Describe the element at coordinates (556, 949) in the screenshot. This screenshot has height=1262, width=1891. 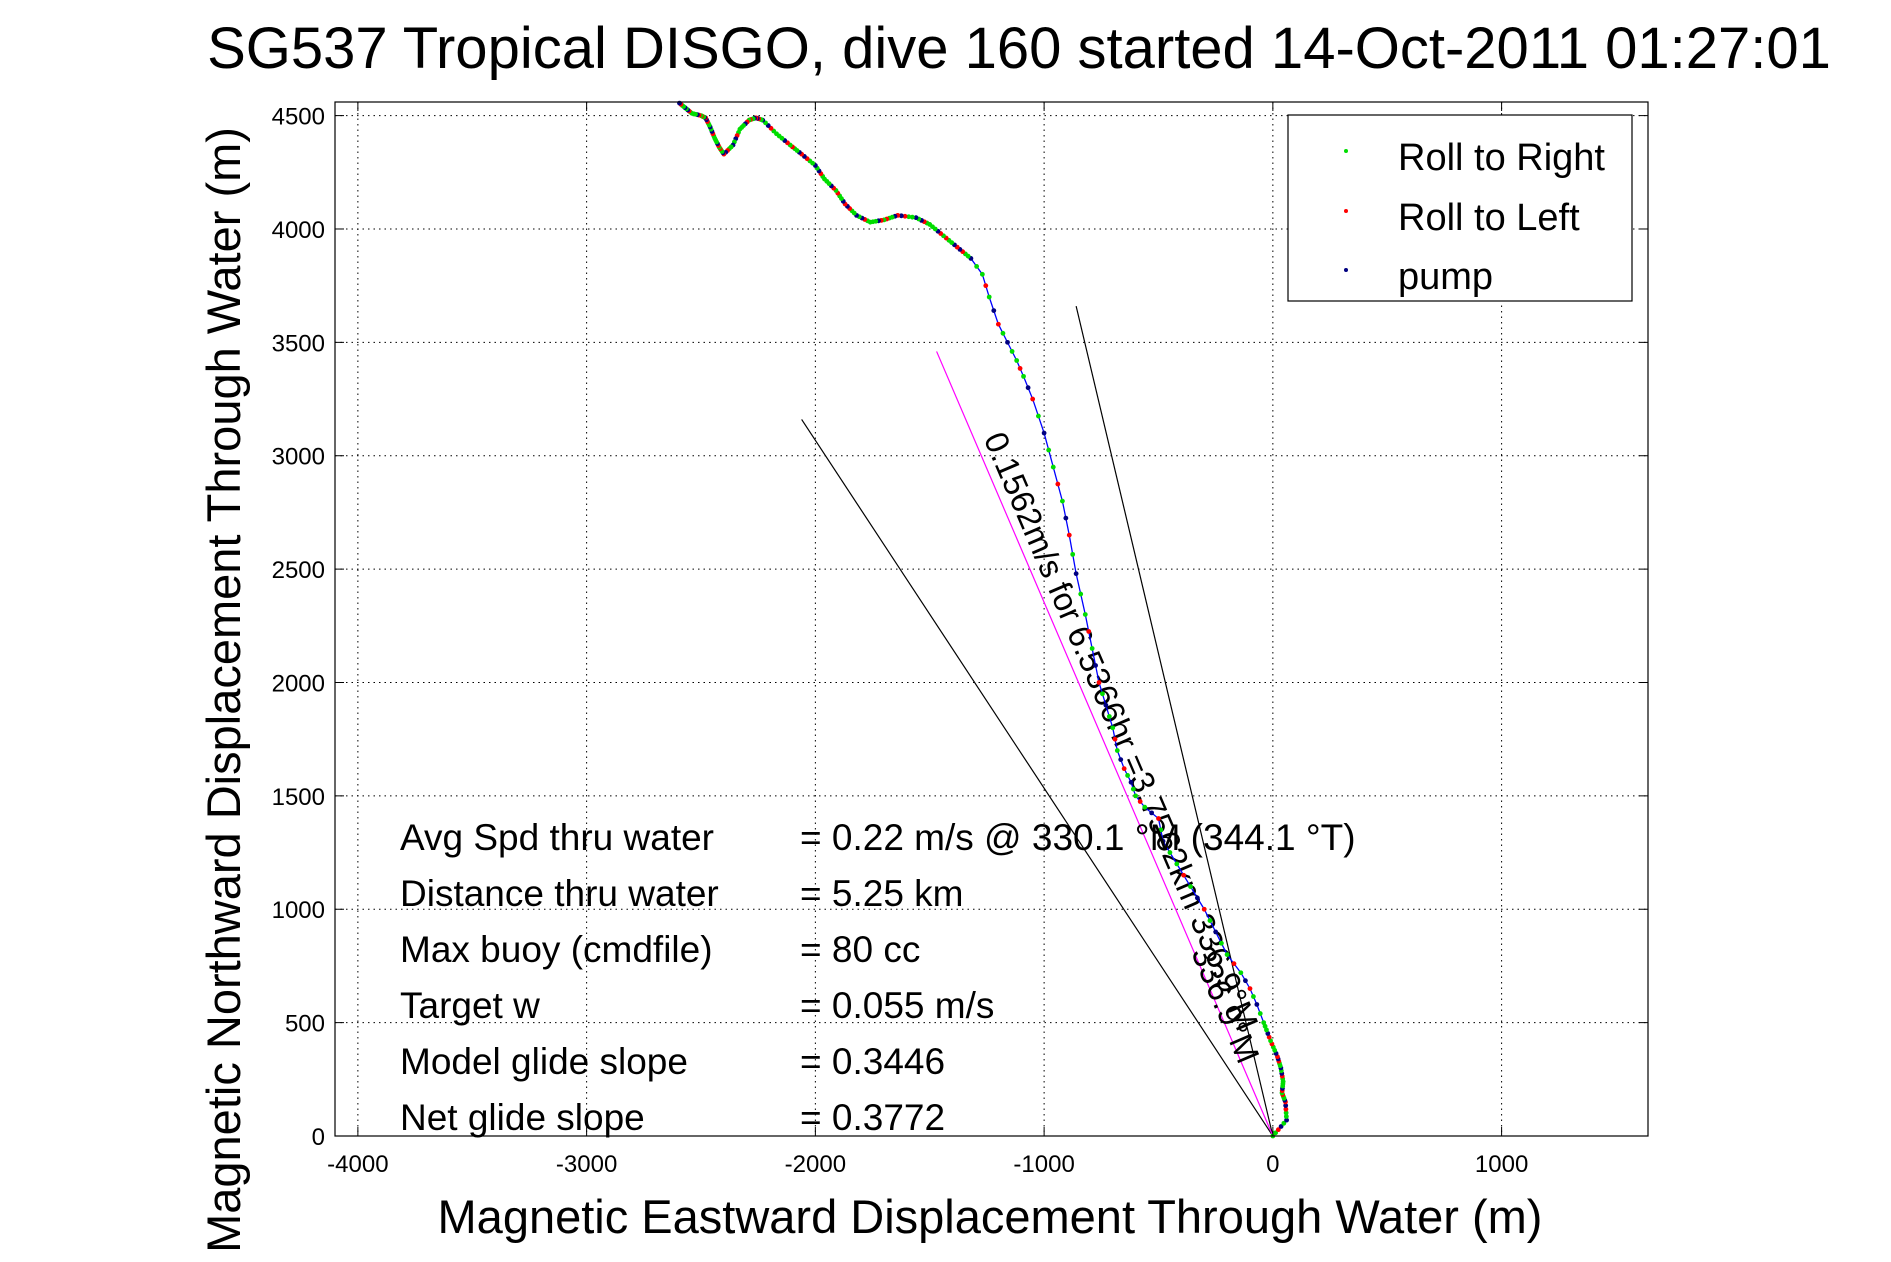
I see `stat-label: Max buoy (cmdfile)` at that location.